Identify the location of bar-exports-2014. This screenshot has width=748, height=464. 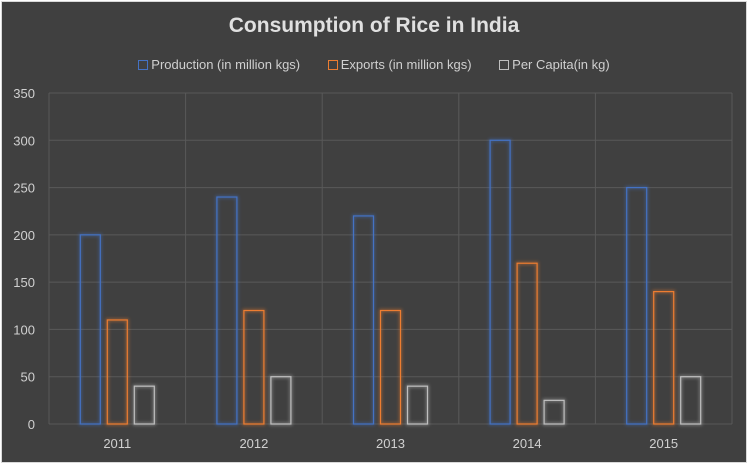
(527, 343).